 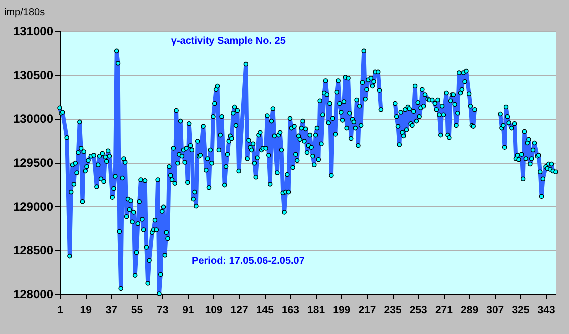 What do you see at coordinates (521, 310) in the screenshot?
I see `x-tick-label: 325` at bounding box center [521, 310].